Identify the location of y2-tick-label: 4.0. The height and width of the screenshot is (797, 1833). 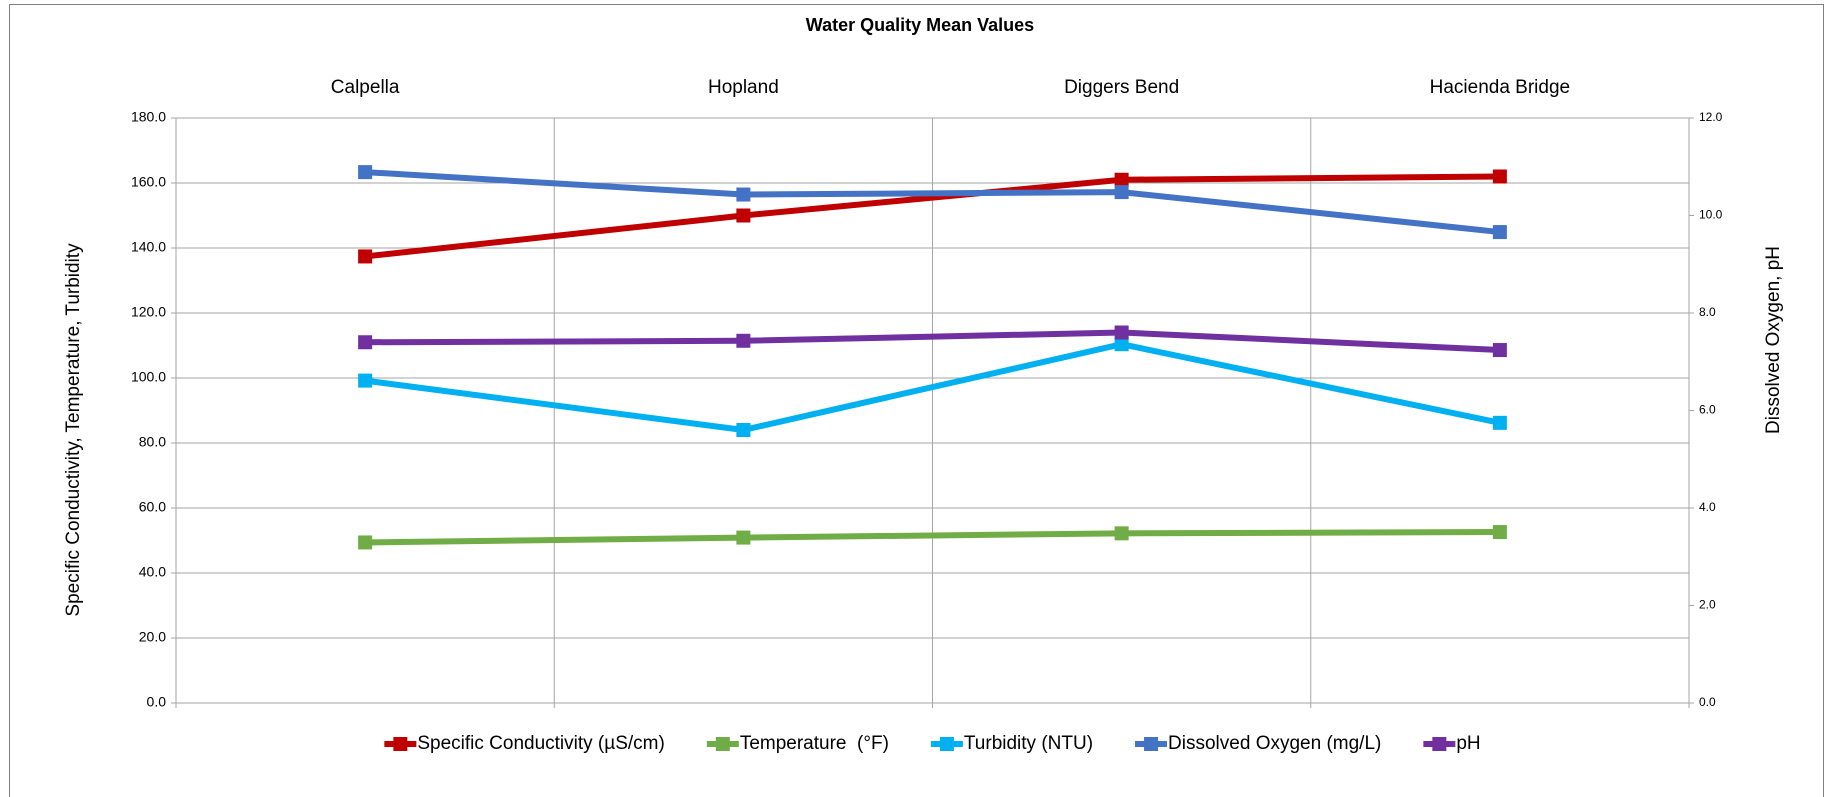
(1707, 507).